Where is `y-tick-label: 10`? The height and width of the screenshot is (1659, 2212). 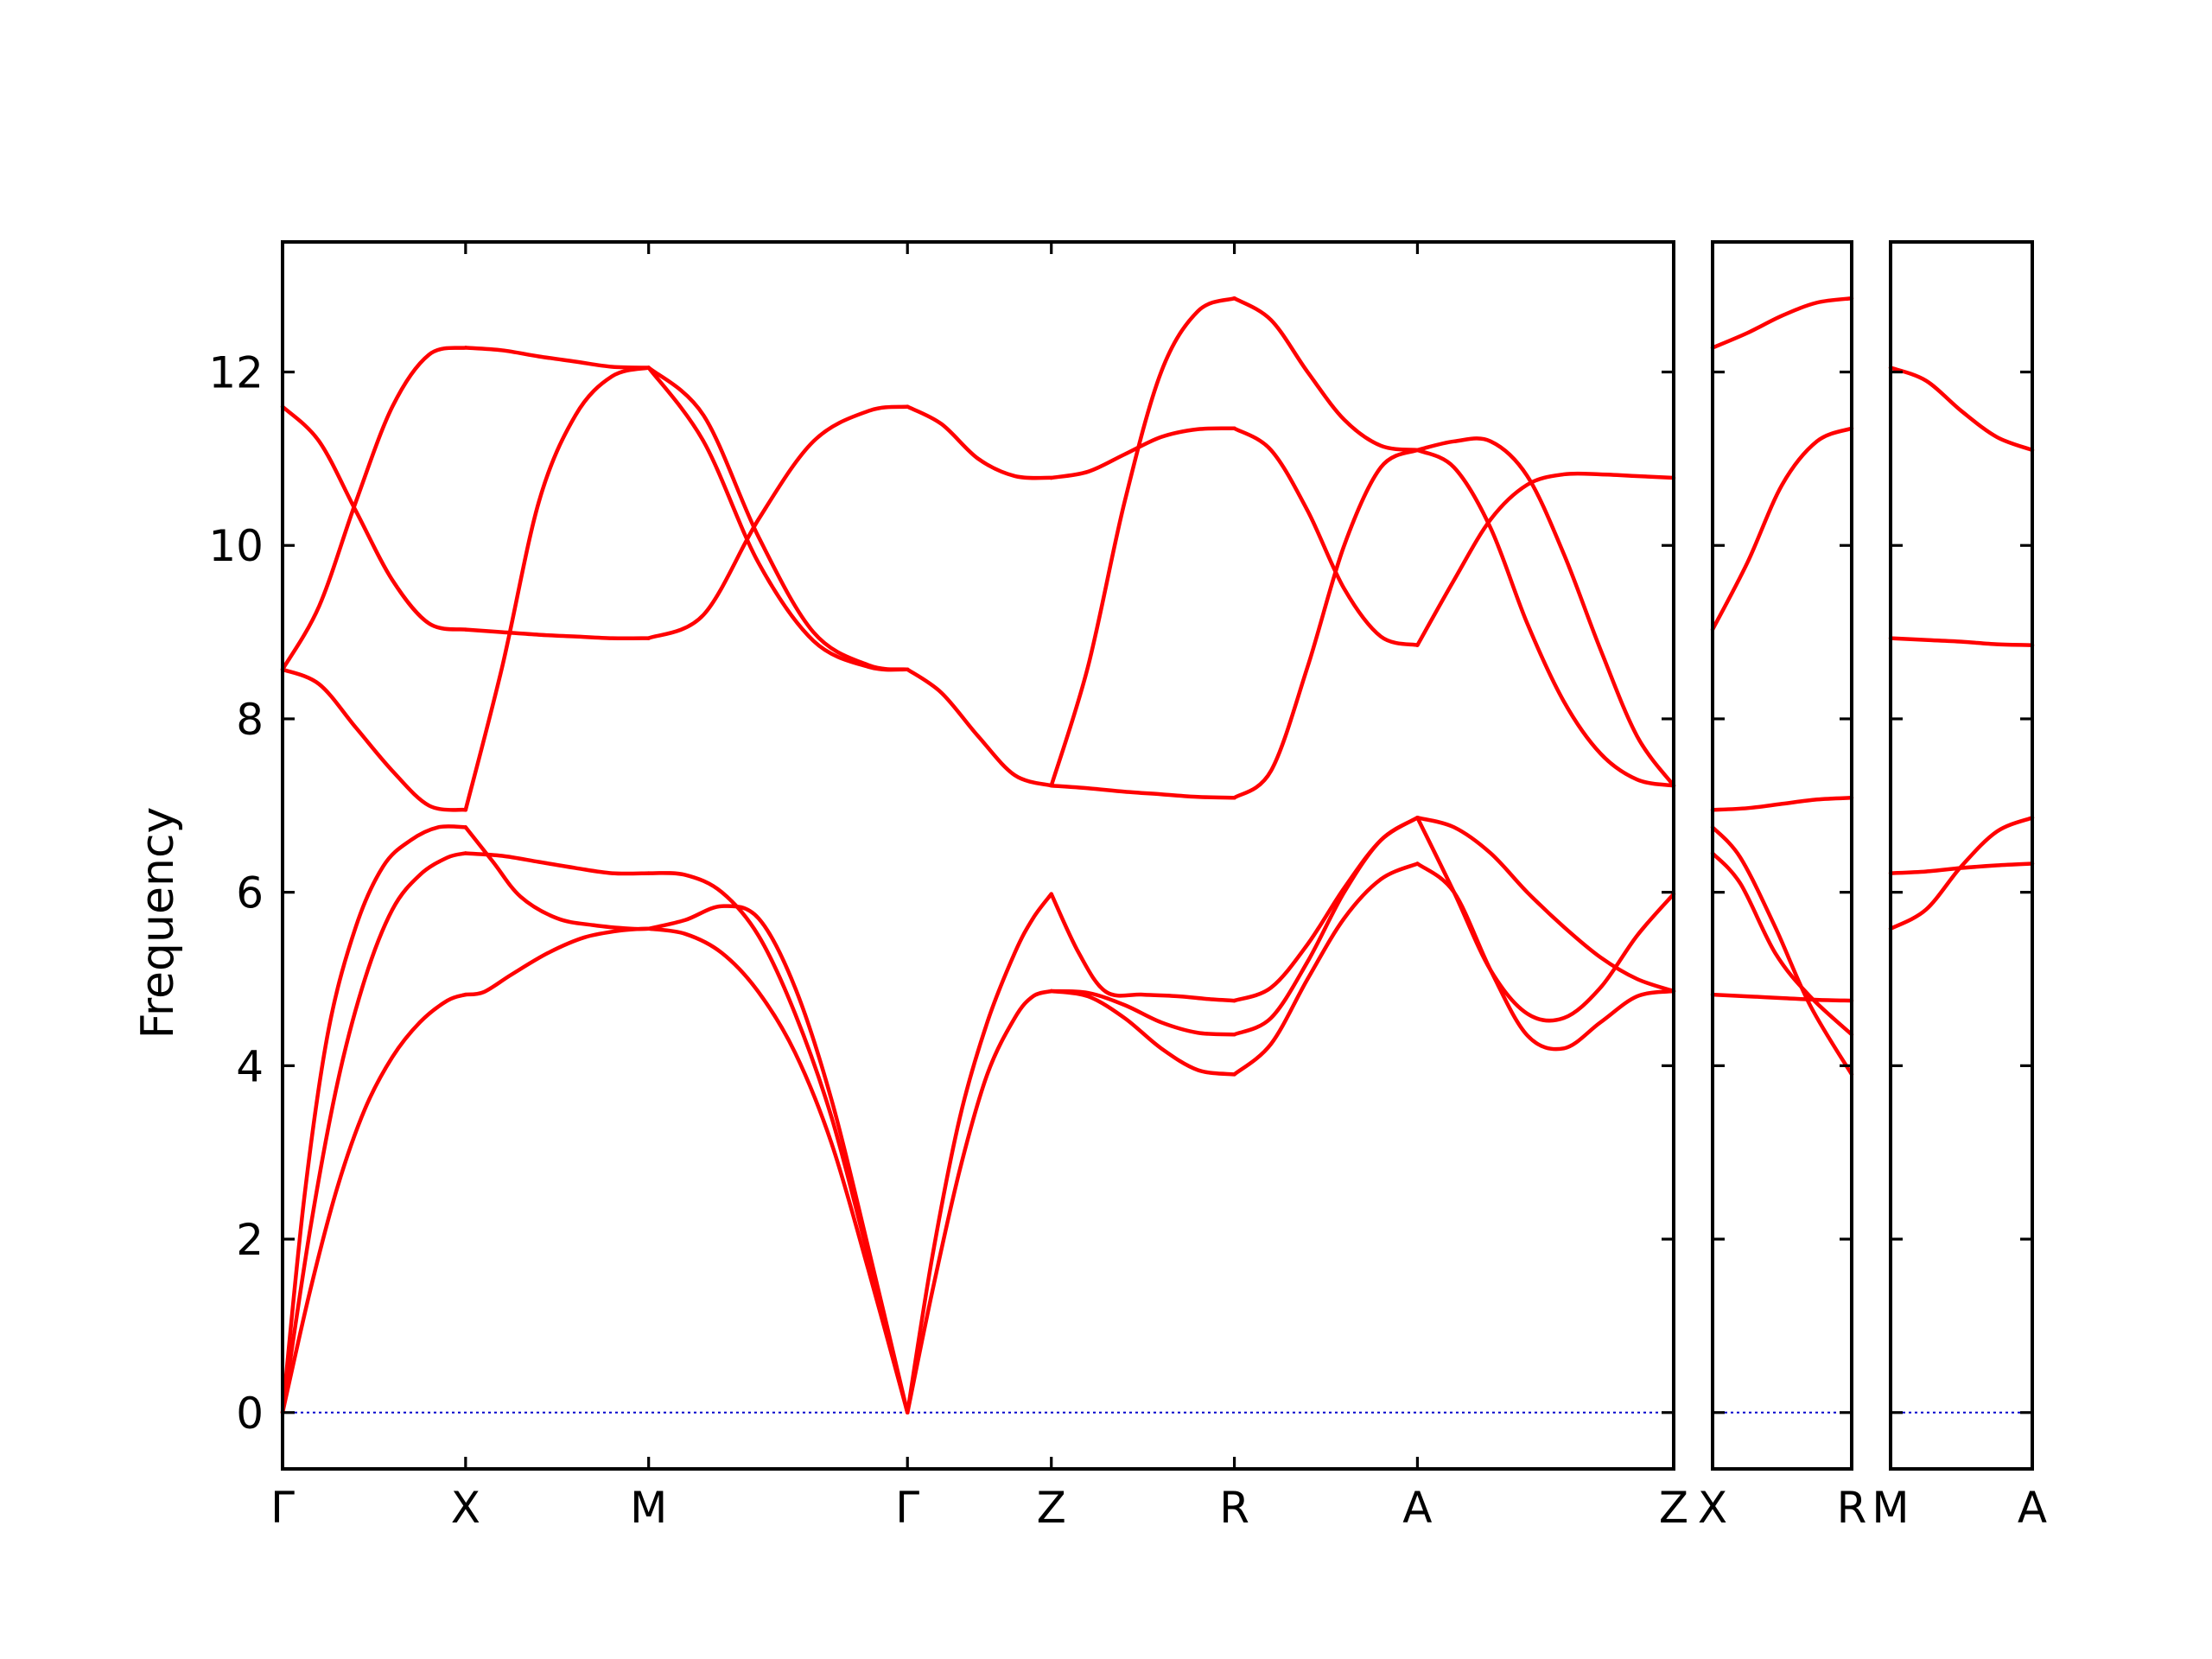
y-tick-label: 10 is located at coordinates (236, 546).